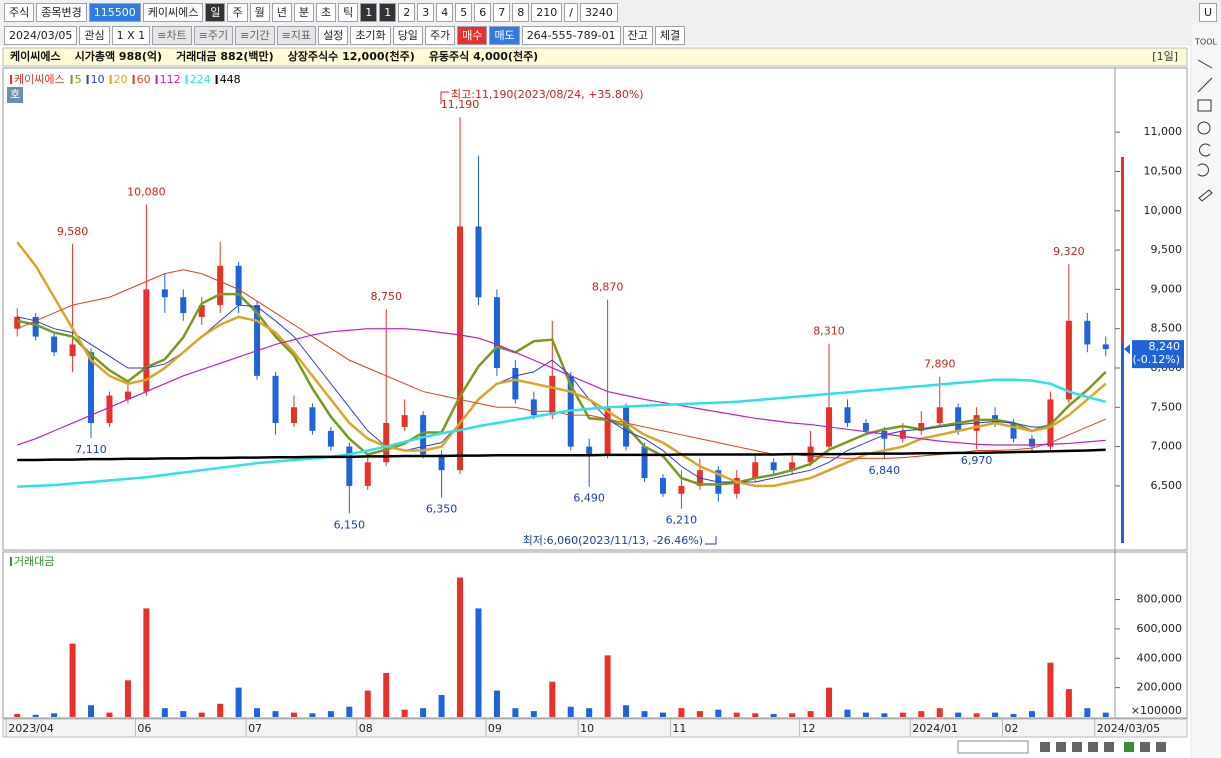 This screenshot has width=1221, height=758. Describe the element at coordinates (1077, 747) in the screenshot. I see `scroll-left` at that location.